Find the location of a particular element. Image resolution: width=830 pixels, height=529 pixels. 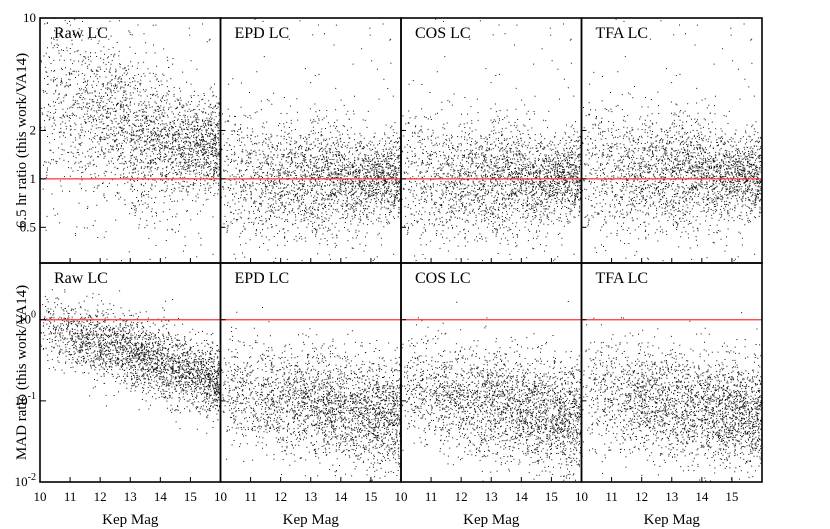

y-tick-label-top-0: 10 is located at coordinates (29, 17).